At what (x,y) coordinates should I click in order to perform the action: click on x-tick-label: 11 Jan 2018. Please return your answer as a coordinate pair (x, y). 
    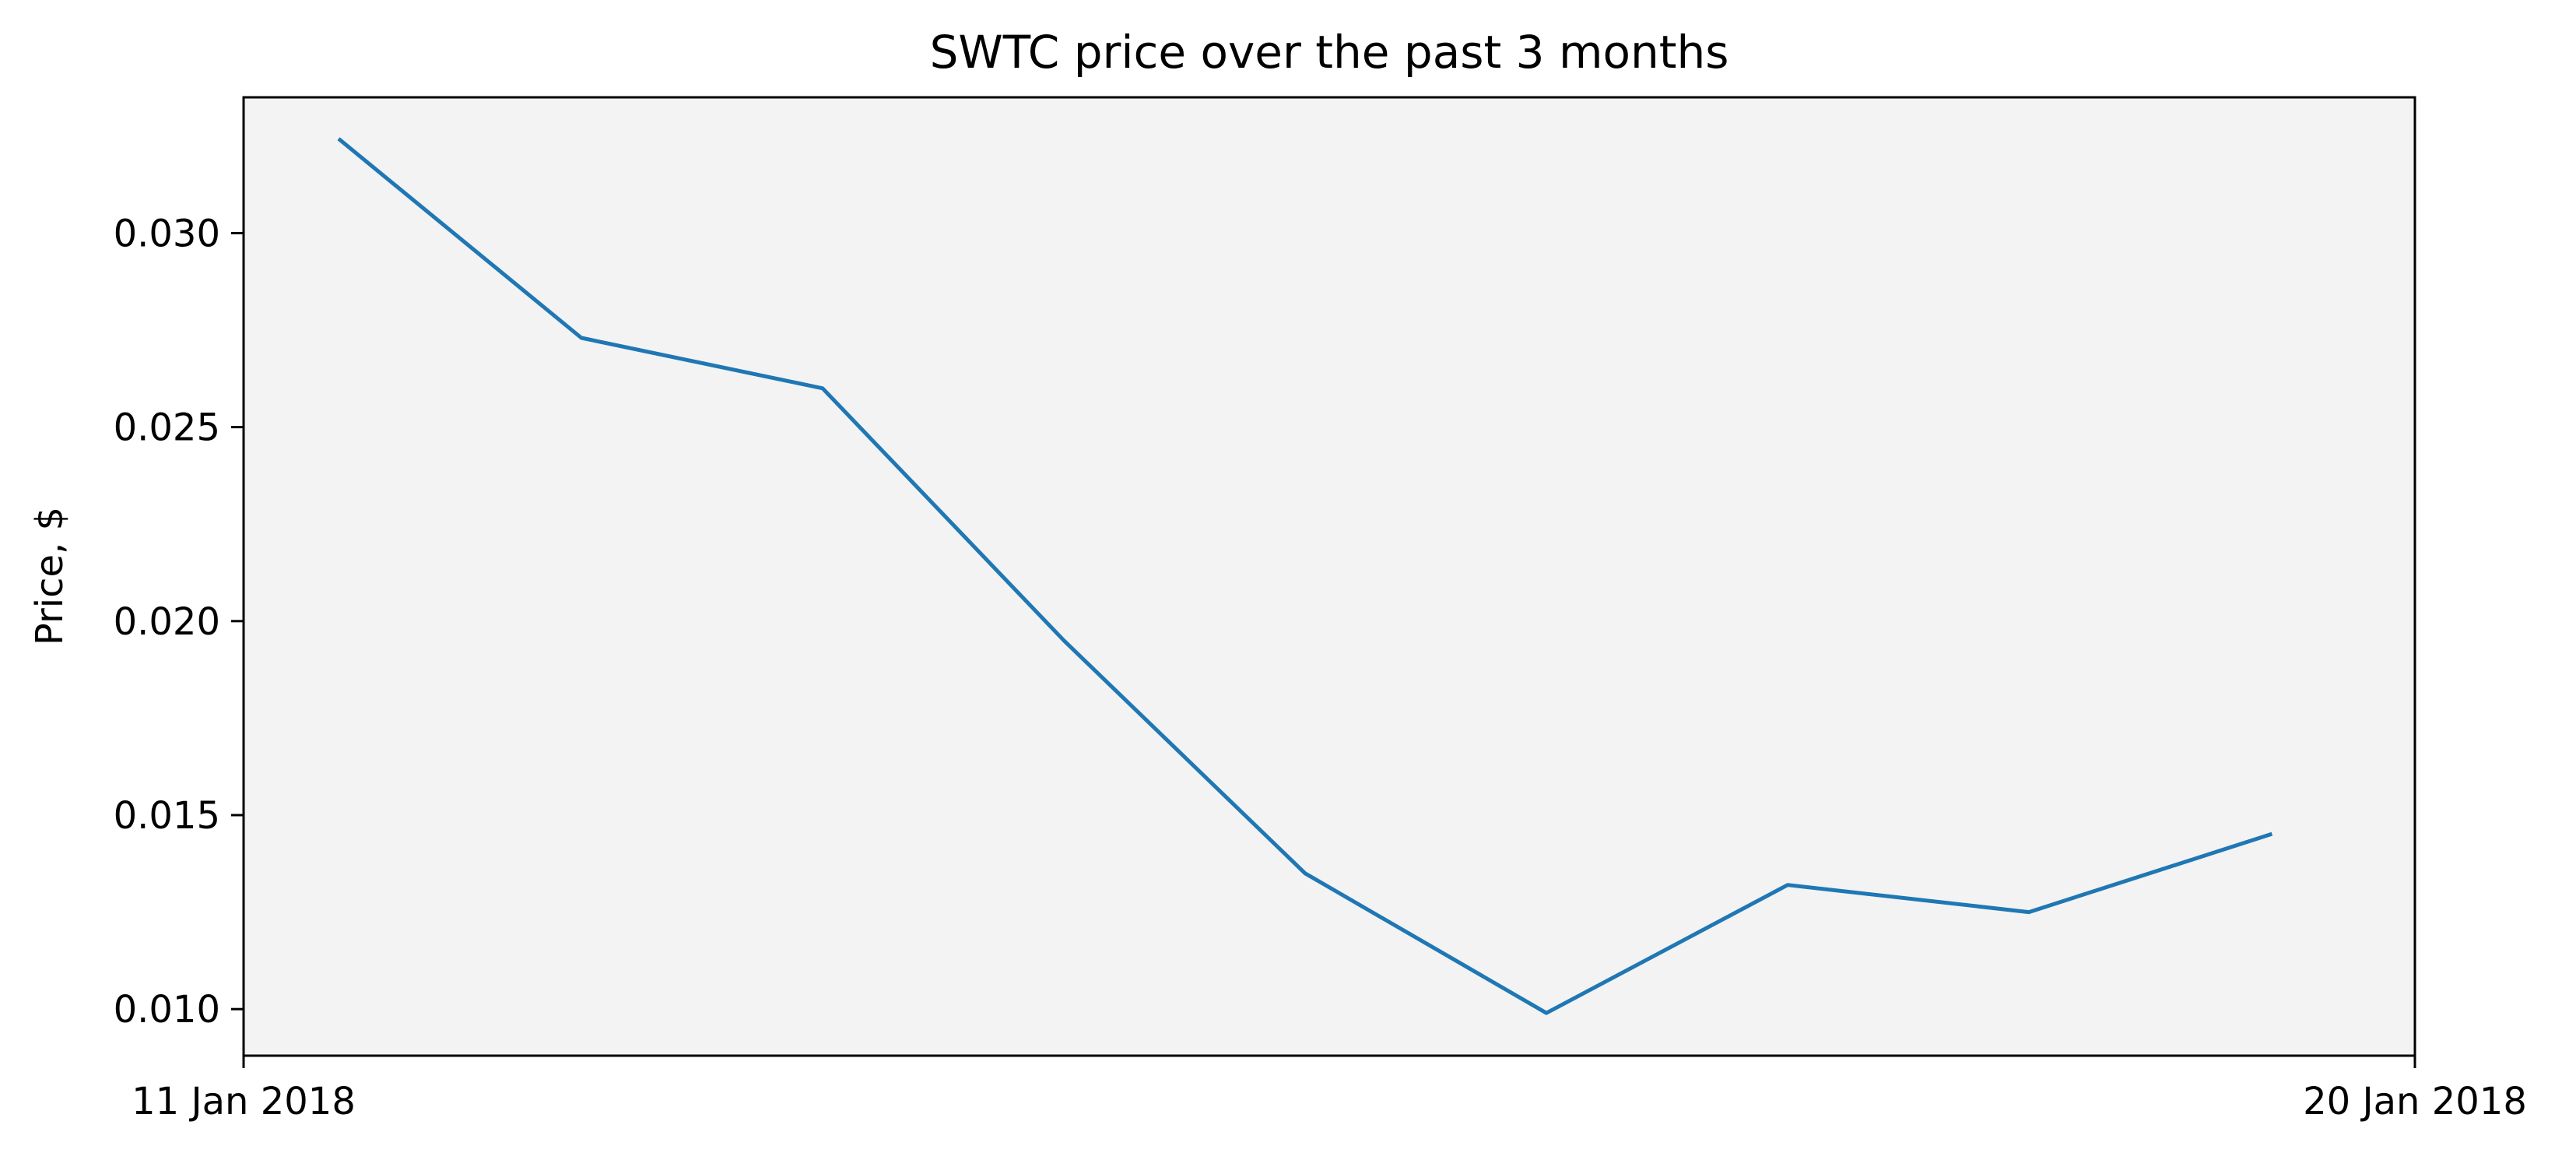
    Looking at the image, I should click on (244, 1101).